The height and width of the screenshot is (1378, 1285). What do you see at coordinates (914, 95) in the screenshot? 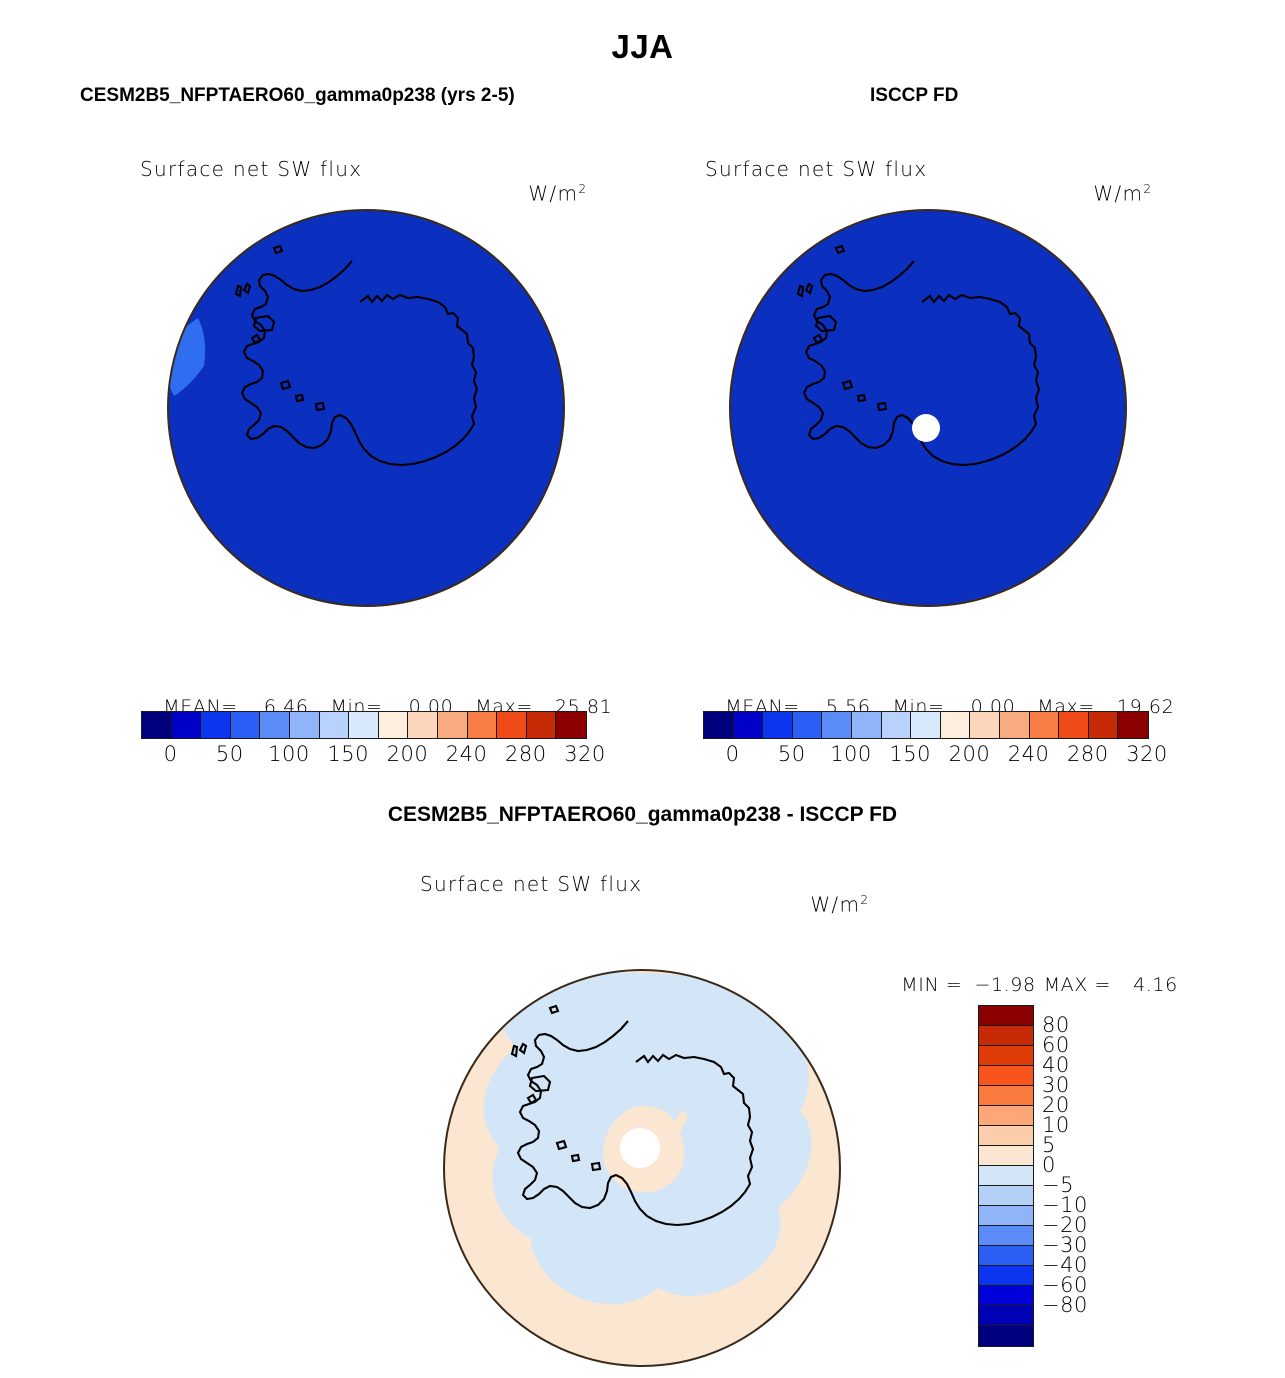
I see `obs-panel-title: ISCCP FD` at bounding box center [914, 95].